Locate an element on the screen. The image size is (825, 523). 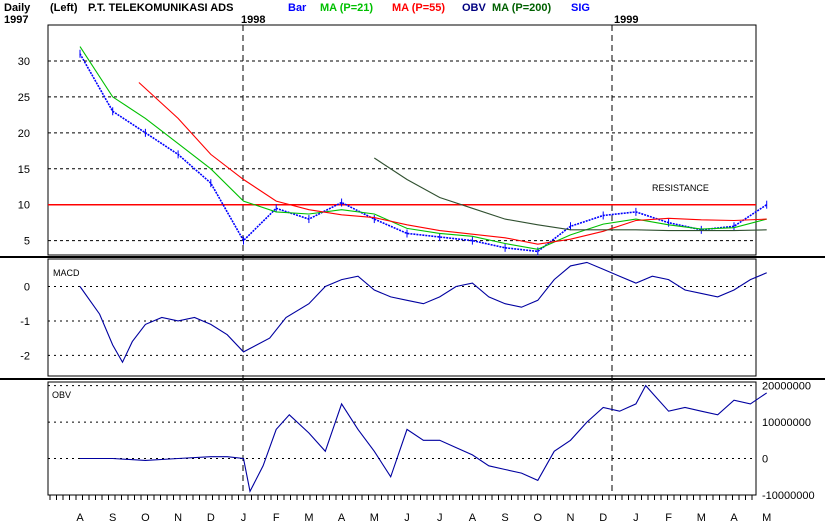
macd-y-tick-label: 0 is located at coordinates (27, 288).